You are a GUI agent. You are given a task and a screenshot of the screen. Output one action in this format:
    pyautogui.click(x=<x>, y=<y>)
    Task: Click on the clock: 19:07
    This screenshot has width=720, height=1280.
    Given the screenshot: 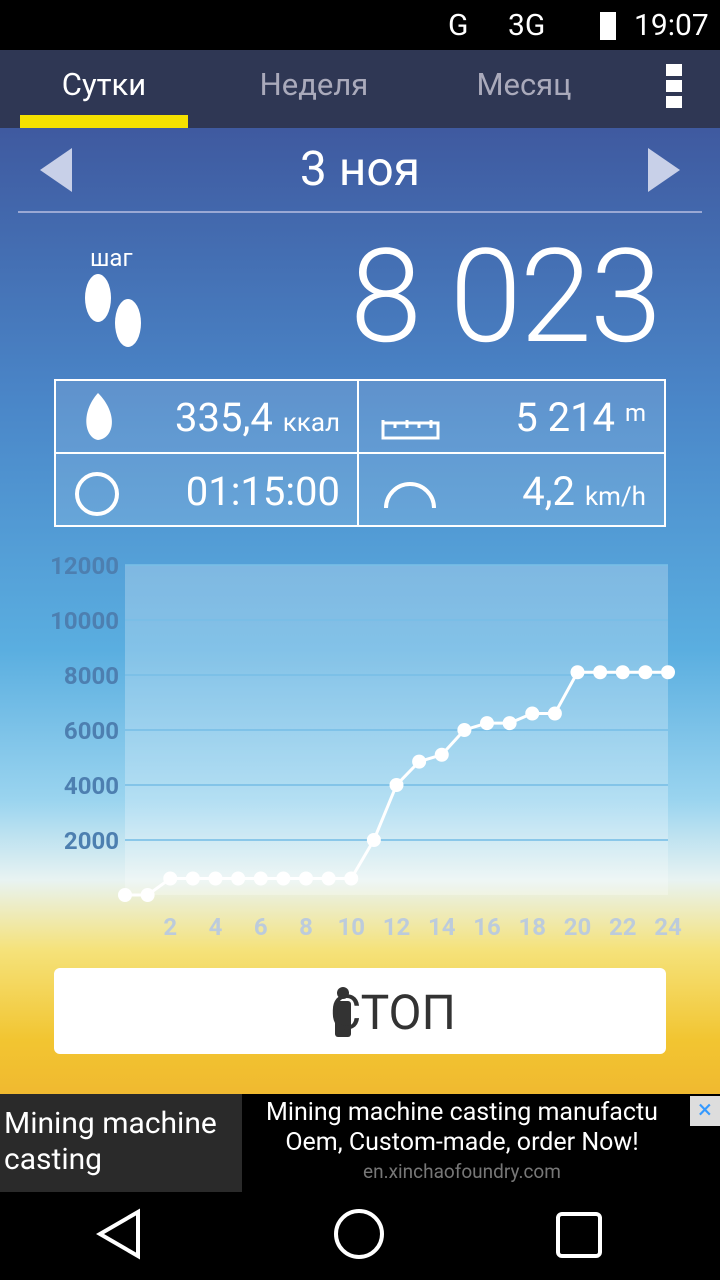 What is the action you would take?
    pyautogui.click(x=671, y=25)
    